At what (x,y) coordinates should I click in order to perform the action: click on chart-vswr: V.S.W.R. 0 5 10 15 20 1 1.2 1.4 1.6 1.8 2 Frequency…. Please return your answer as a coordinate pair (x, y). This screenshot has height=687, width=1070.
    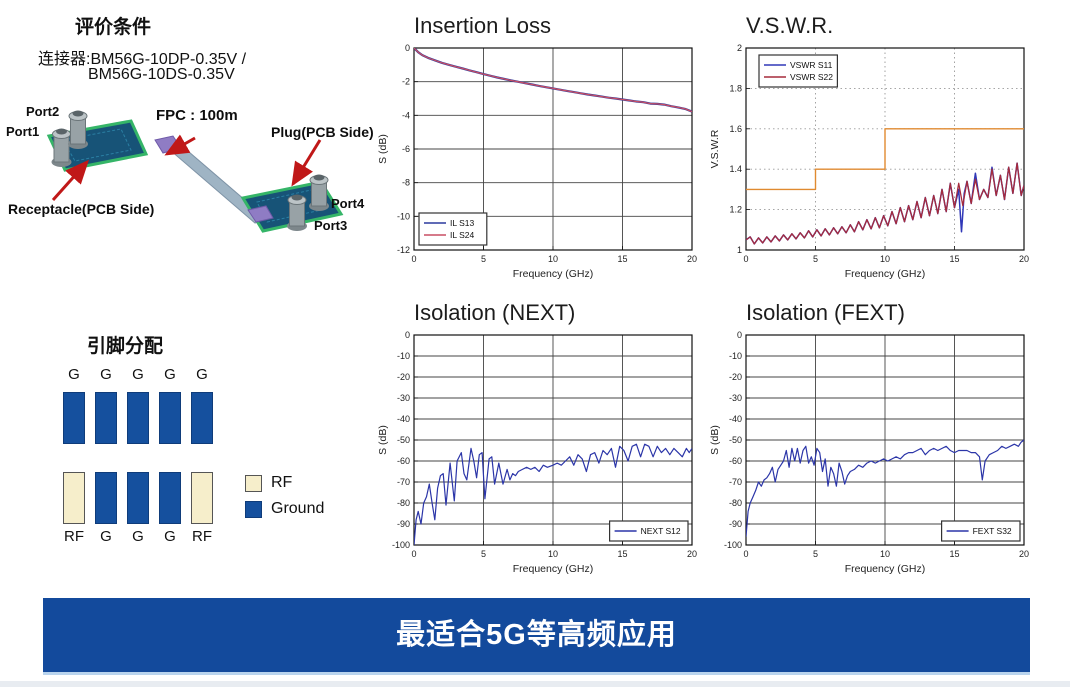
    Looking at the image, I should click on (878, 151).